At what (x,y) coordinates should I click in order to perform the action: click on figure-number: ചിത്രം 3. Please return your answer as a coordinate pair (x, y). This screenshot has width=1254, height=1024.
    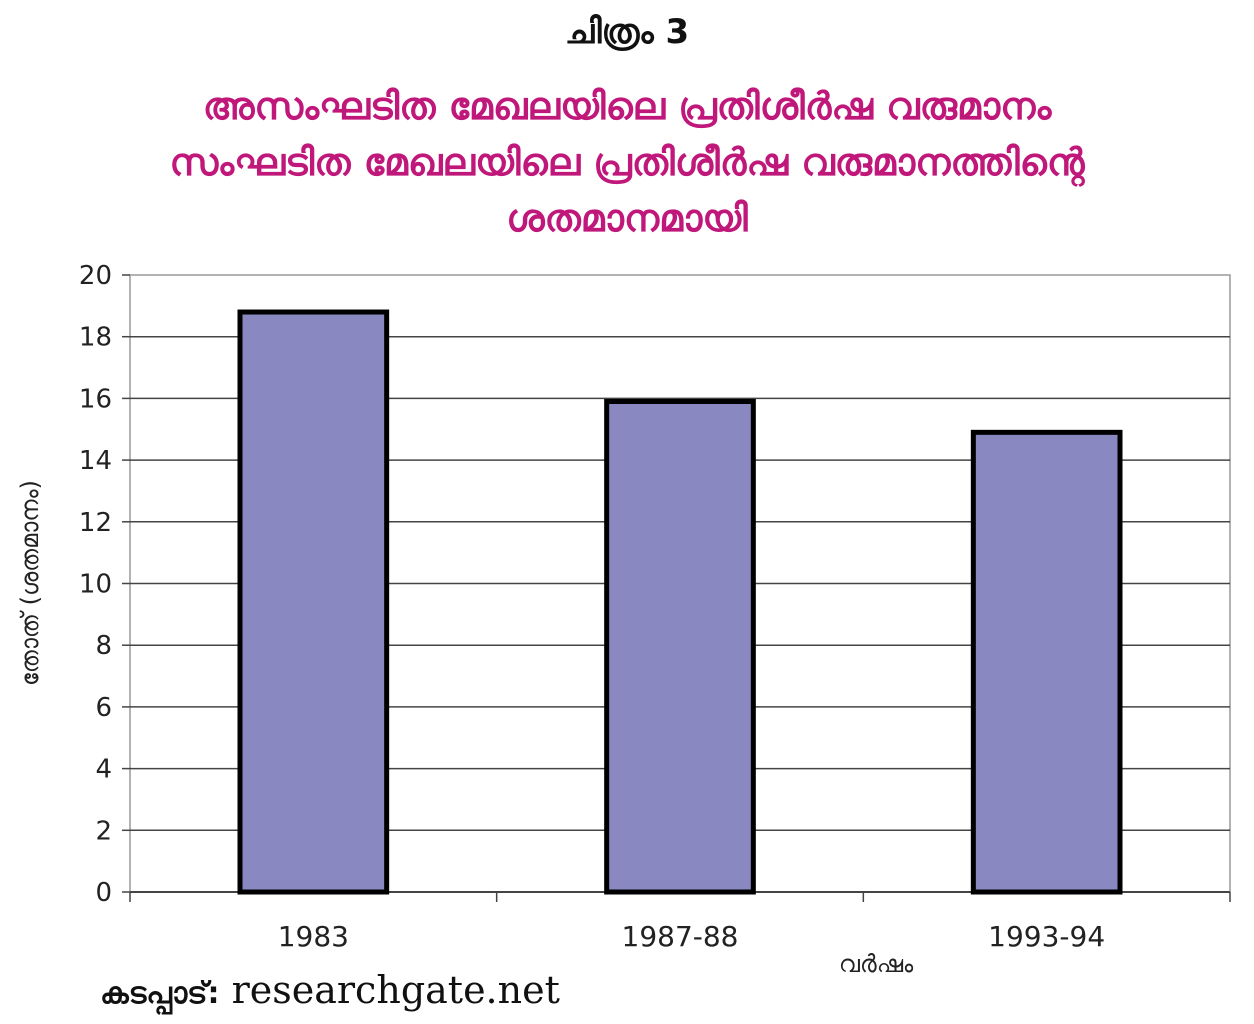
    Looking at the image, I should click on (627, 32).